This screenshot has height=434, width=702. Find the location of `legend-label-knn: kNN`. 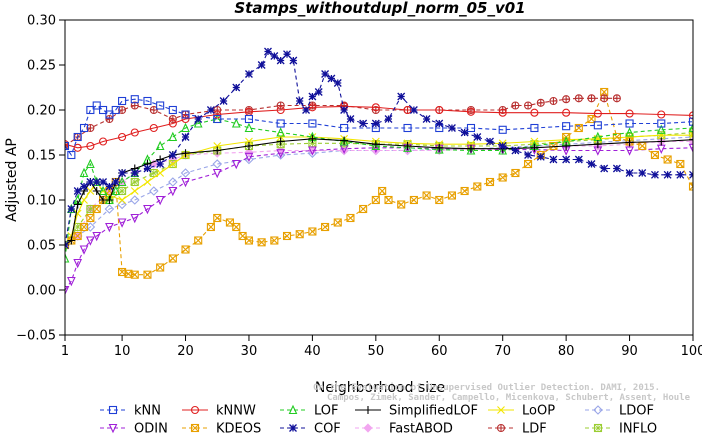

legend-label-knn: kNN is located at coordinates (147, 411).